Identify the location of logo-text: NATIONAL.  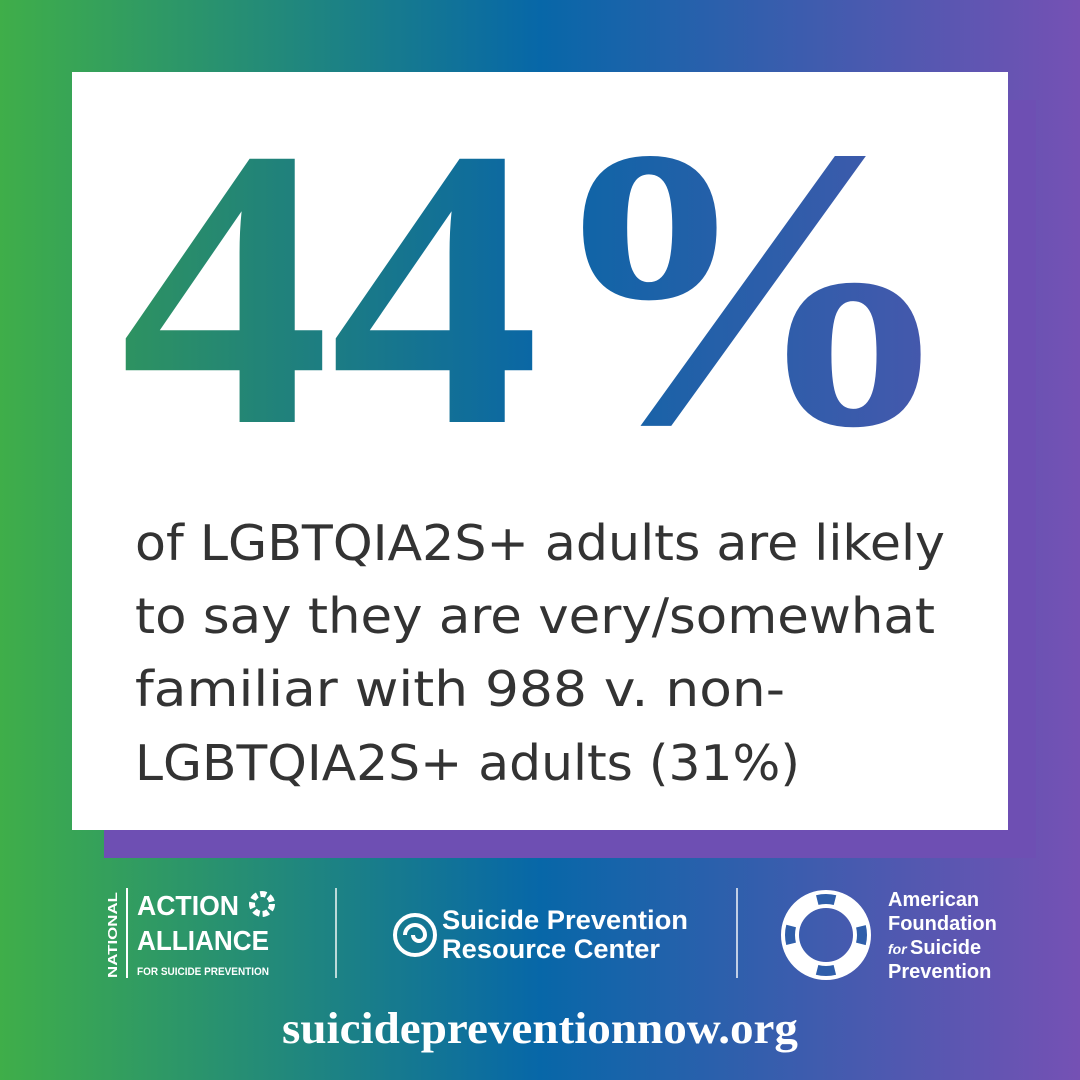
(112, 935).